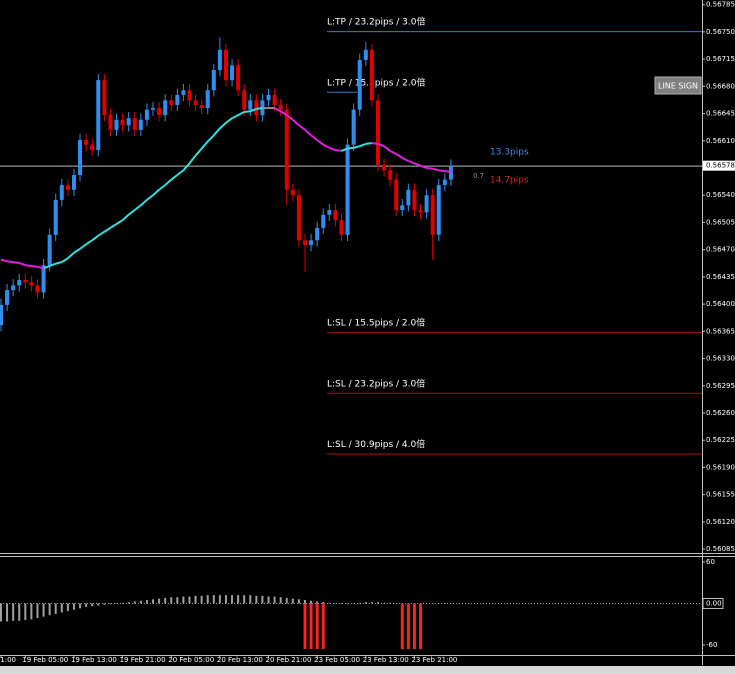 Image resolution: width=735 pixels, height=674 pixels. Describe the element at coordinates (720, 304) in the screenshot. I see `y-tick-label: 0.56400` at that location.